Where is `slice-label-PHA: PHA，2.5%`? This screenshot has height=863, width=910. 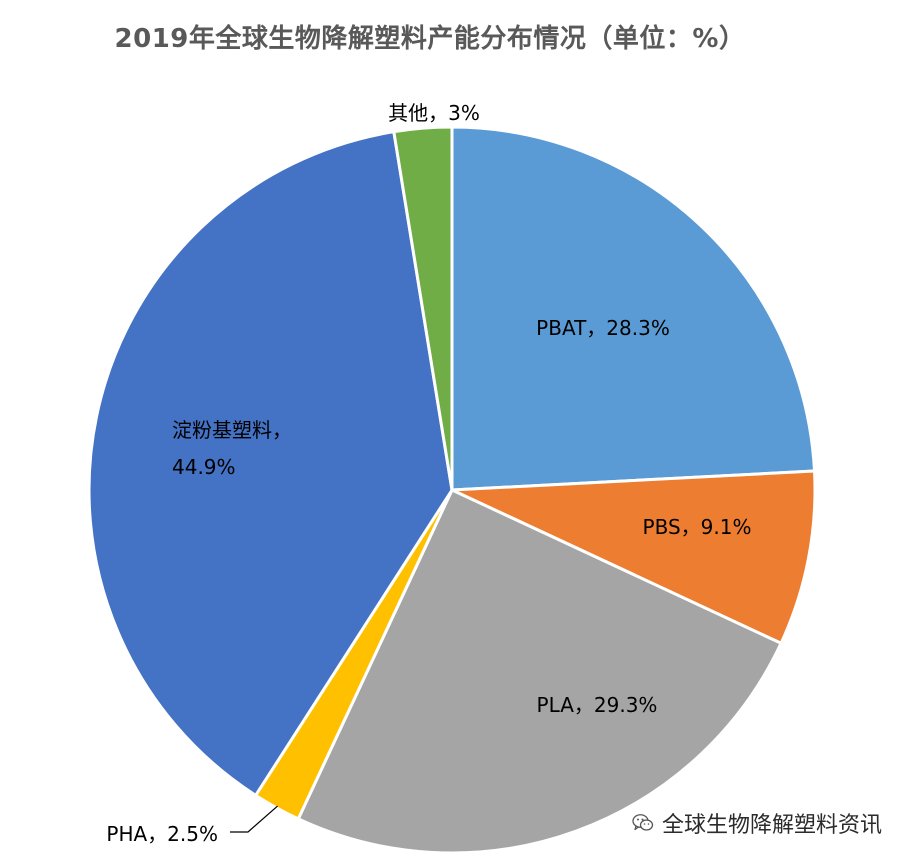 slice-label-PHA: PHA，2.5% is located at coordinates (162, 834).